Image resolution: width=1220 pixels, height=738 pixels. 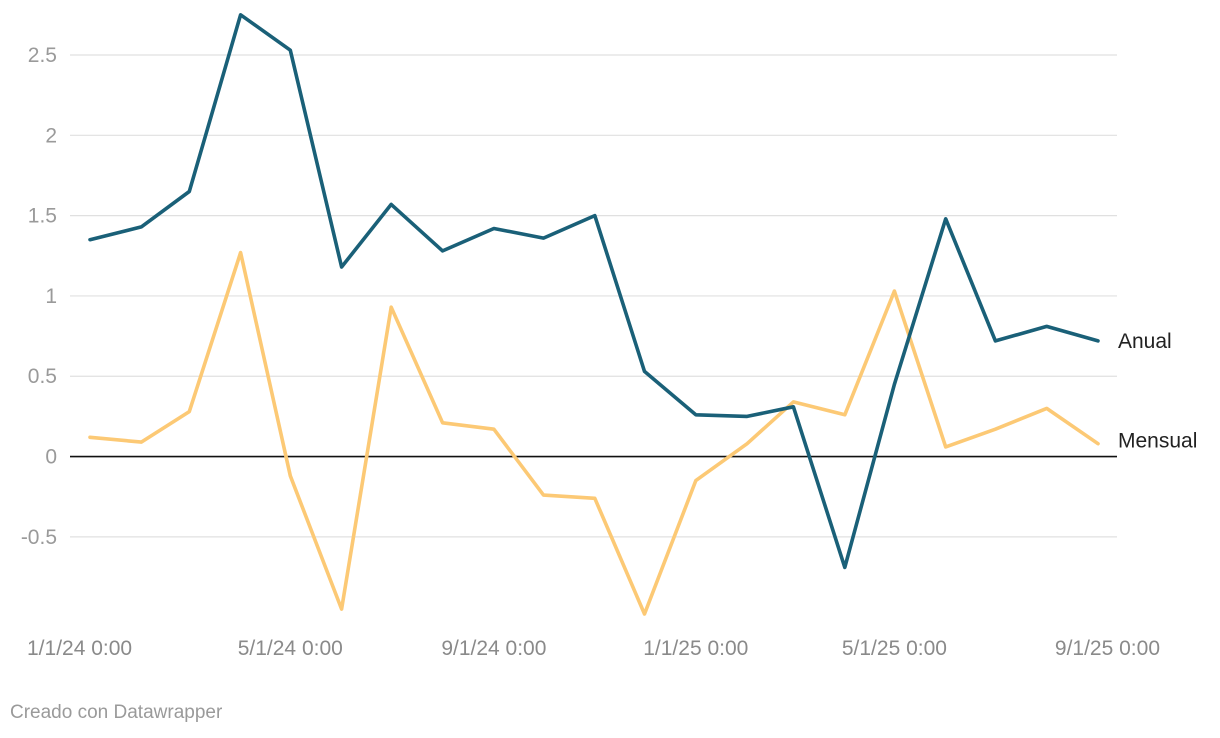 I want to click on x-tick-label: 5/1/25 0:00, so click(x=894, y=648).